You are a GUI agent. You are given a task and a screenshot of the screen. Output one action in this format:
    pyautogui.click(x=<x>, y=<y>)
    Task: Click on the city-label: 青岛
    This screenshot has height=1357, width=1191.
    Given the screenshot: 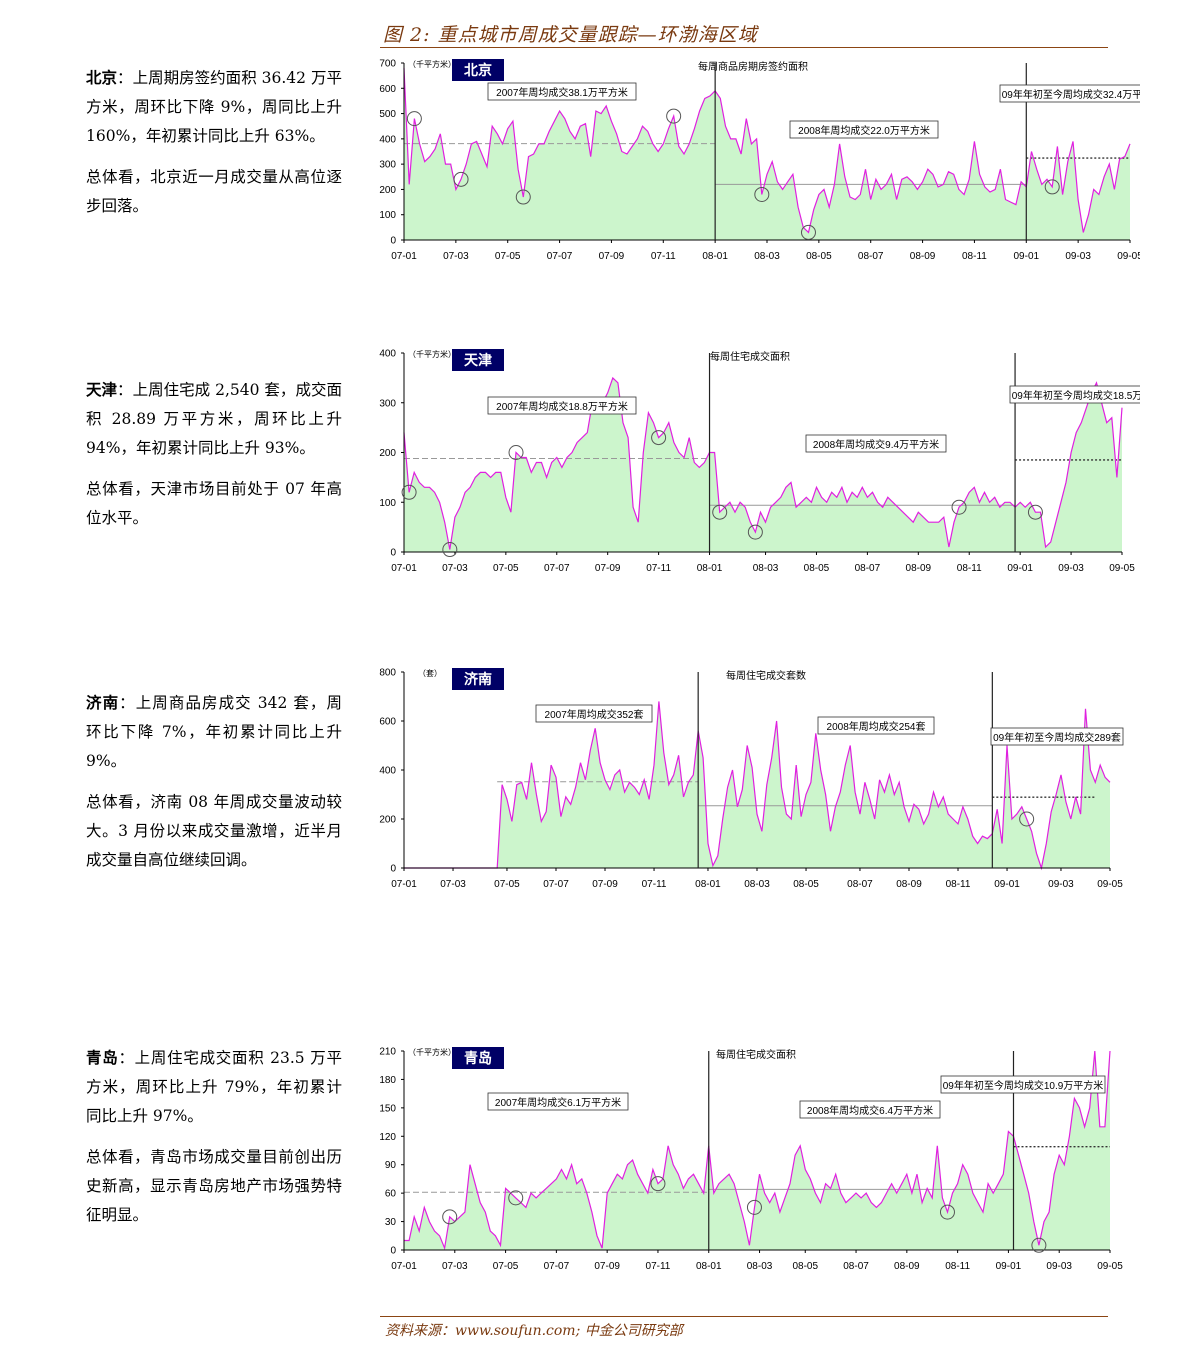 What is the action you would take?
    pyautogui.click(x=102, y=1057)
    